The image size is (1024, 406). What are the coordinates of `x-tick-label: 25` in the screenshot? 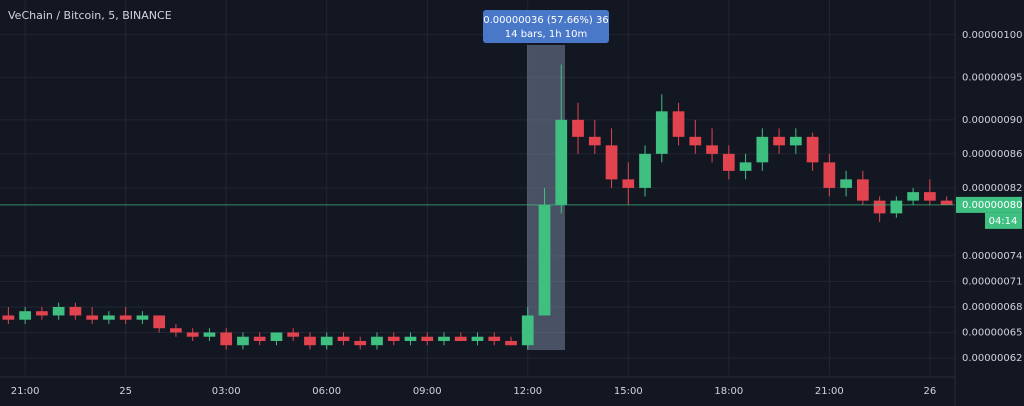 It's located at (125, 391).